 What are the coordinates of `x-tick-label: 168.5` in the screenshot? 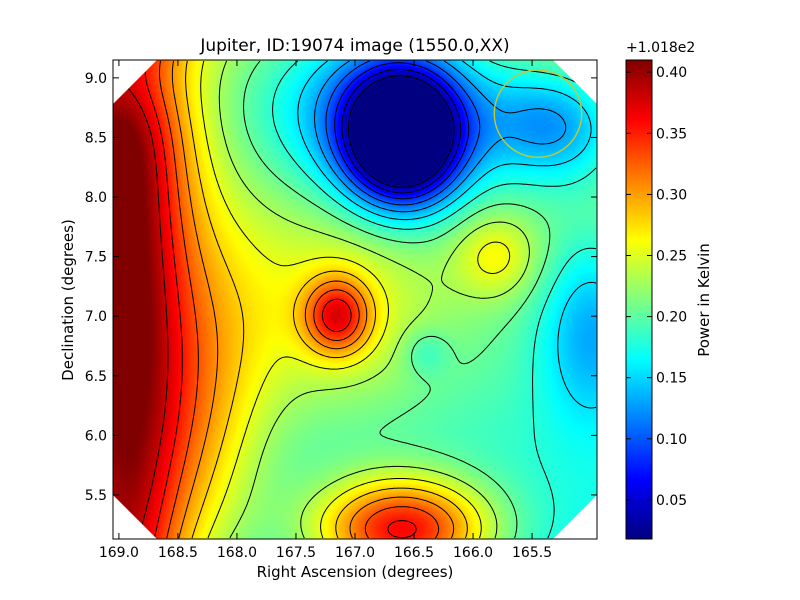 It's located at (178, 553).